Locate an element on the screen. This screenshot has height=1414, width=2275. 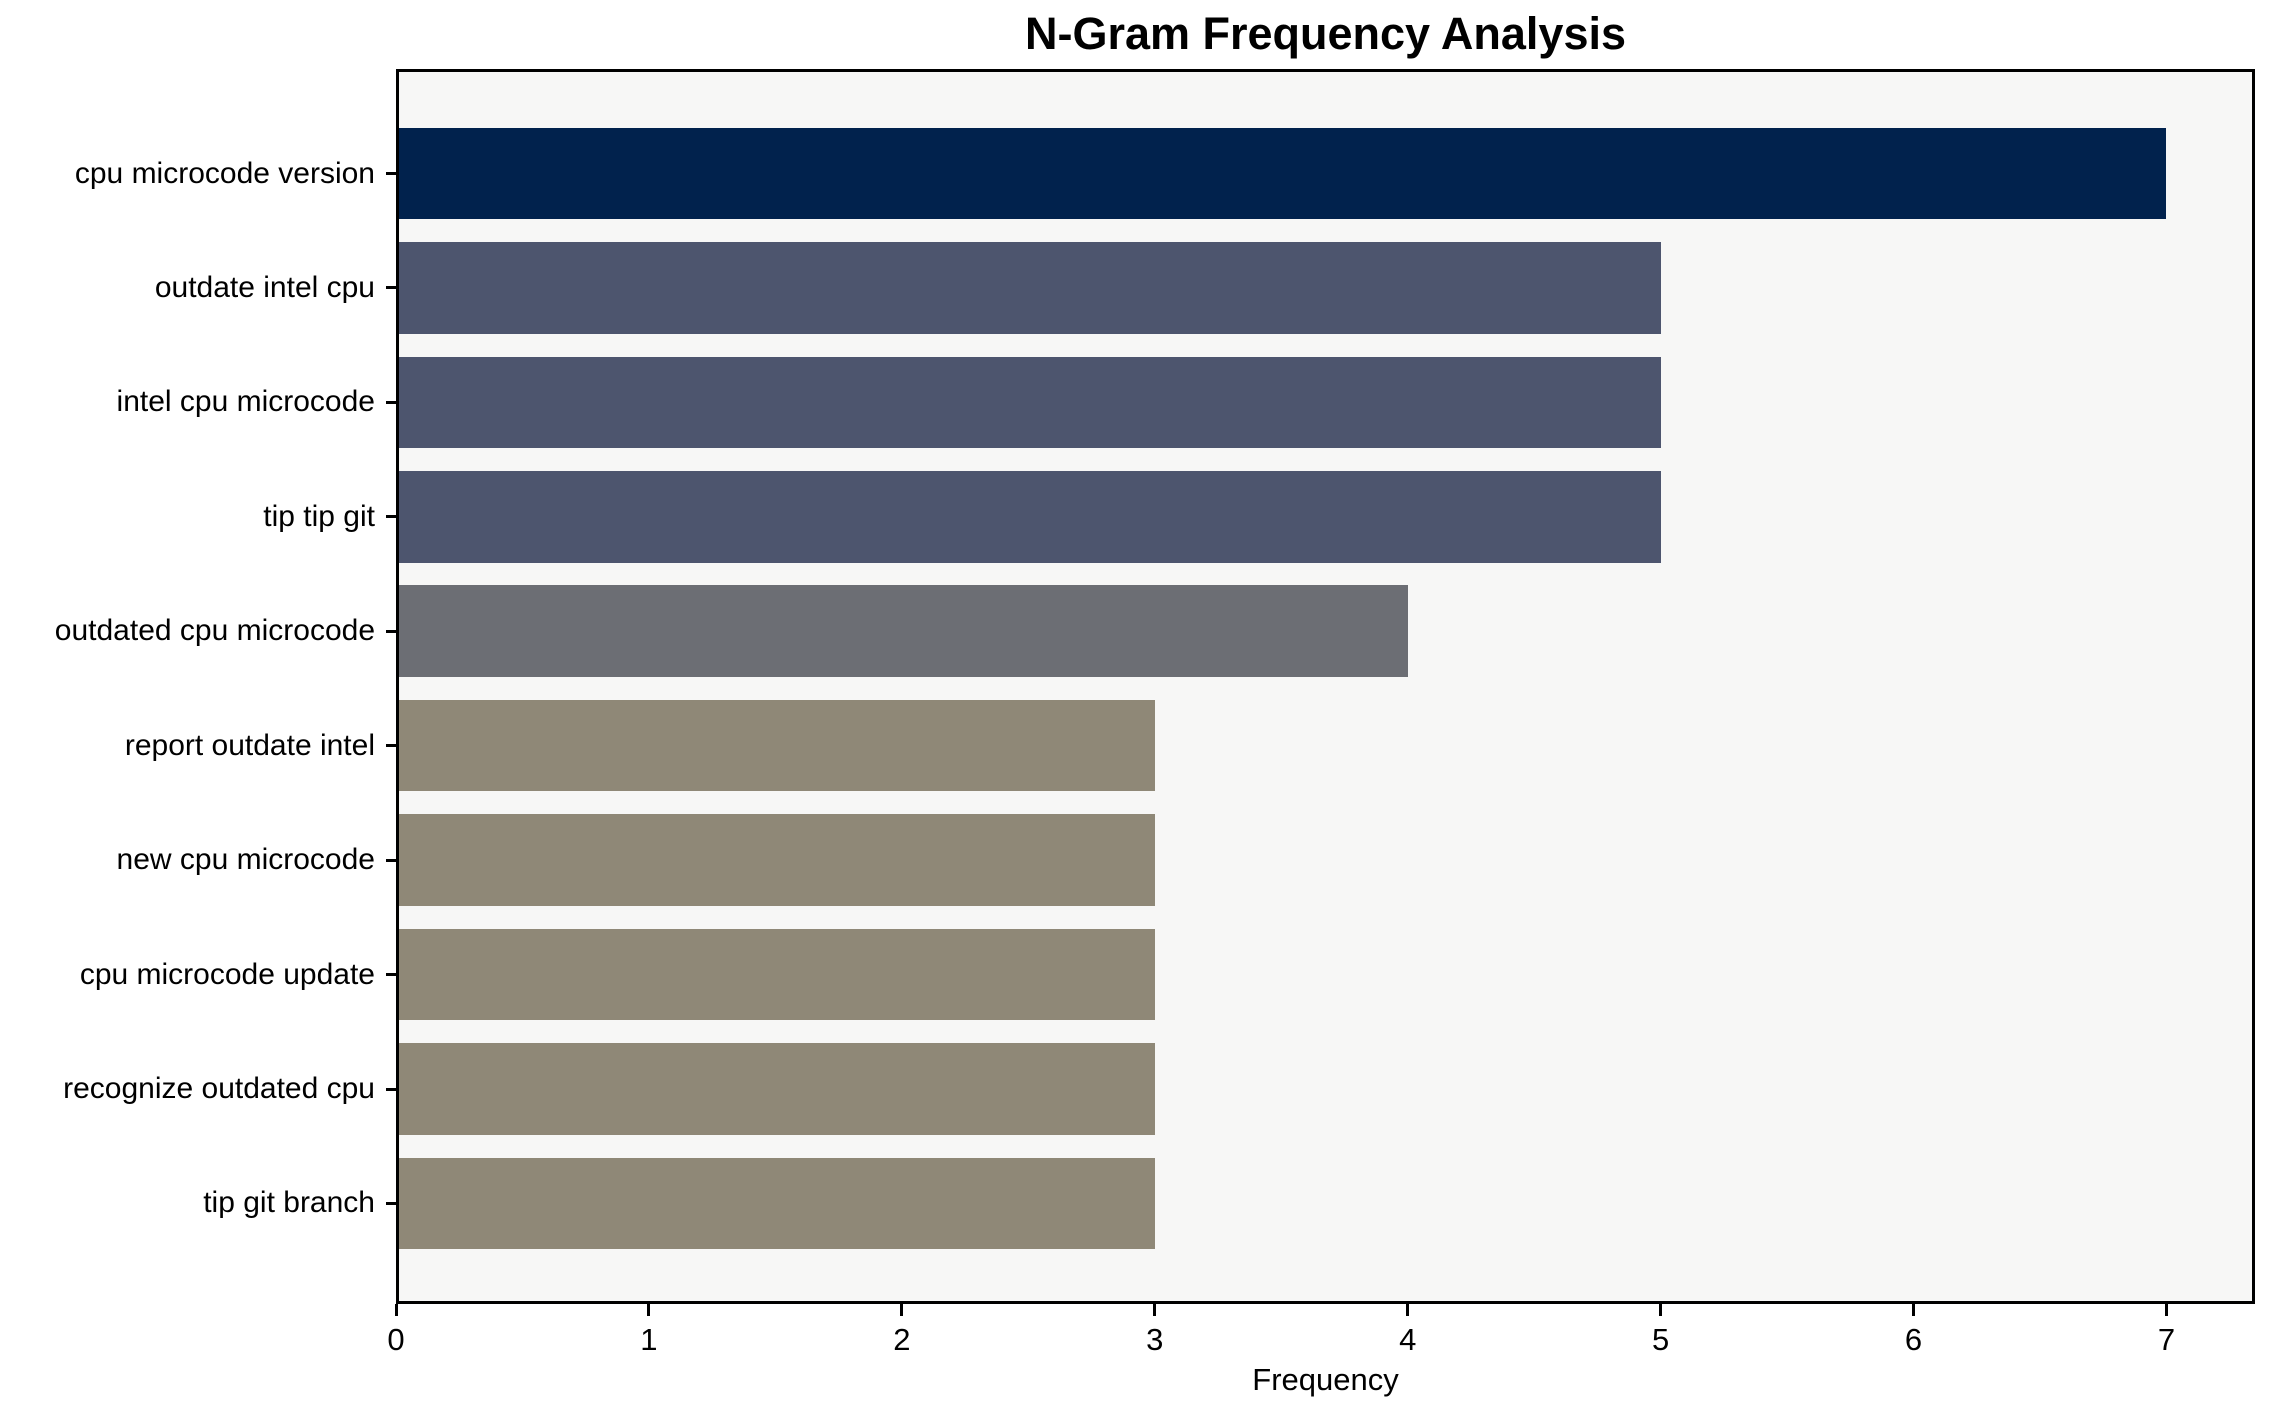
y-tick-label: outdate intel cpu is located at coordinates (264, 287).